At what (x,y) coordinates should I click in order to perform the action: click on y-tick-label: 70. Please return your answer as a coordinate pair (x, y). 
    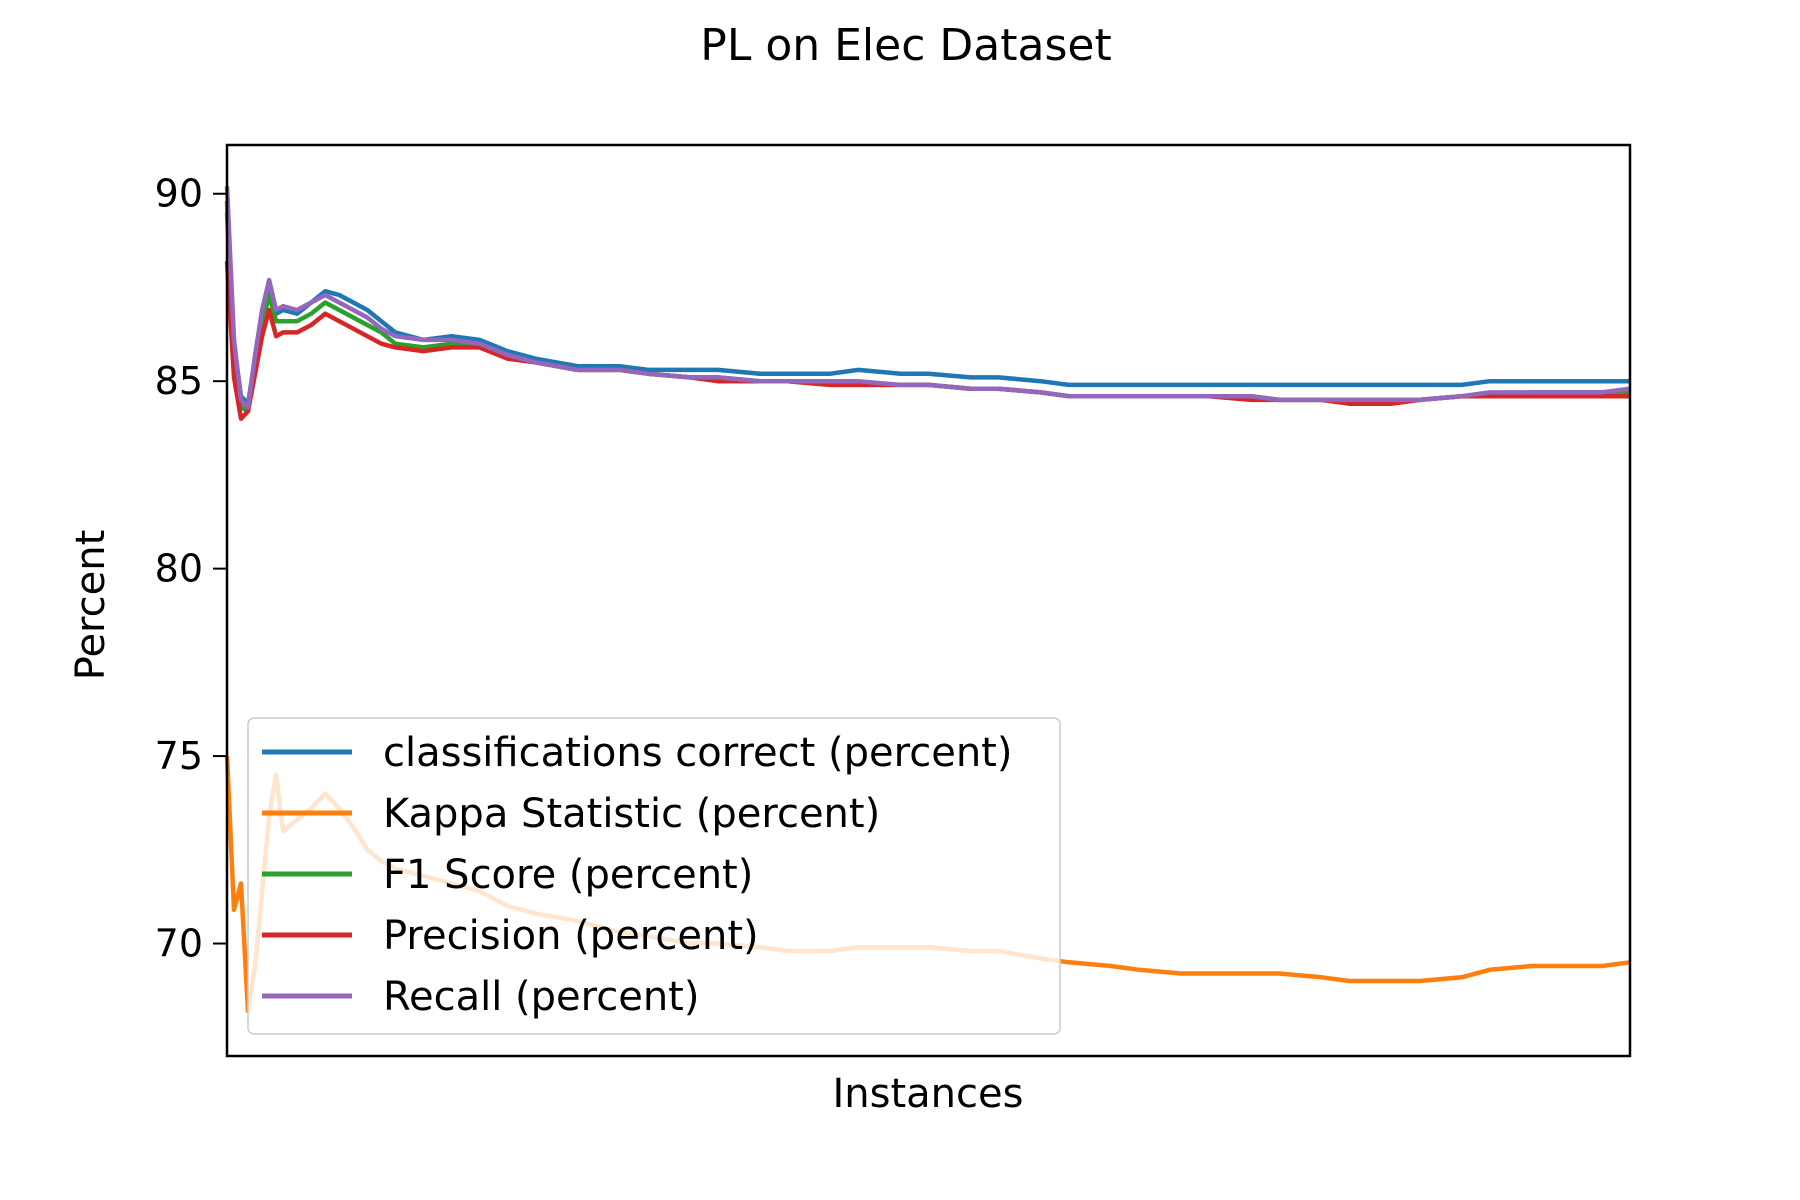
    Looking at the image, I should click on (179, 944).